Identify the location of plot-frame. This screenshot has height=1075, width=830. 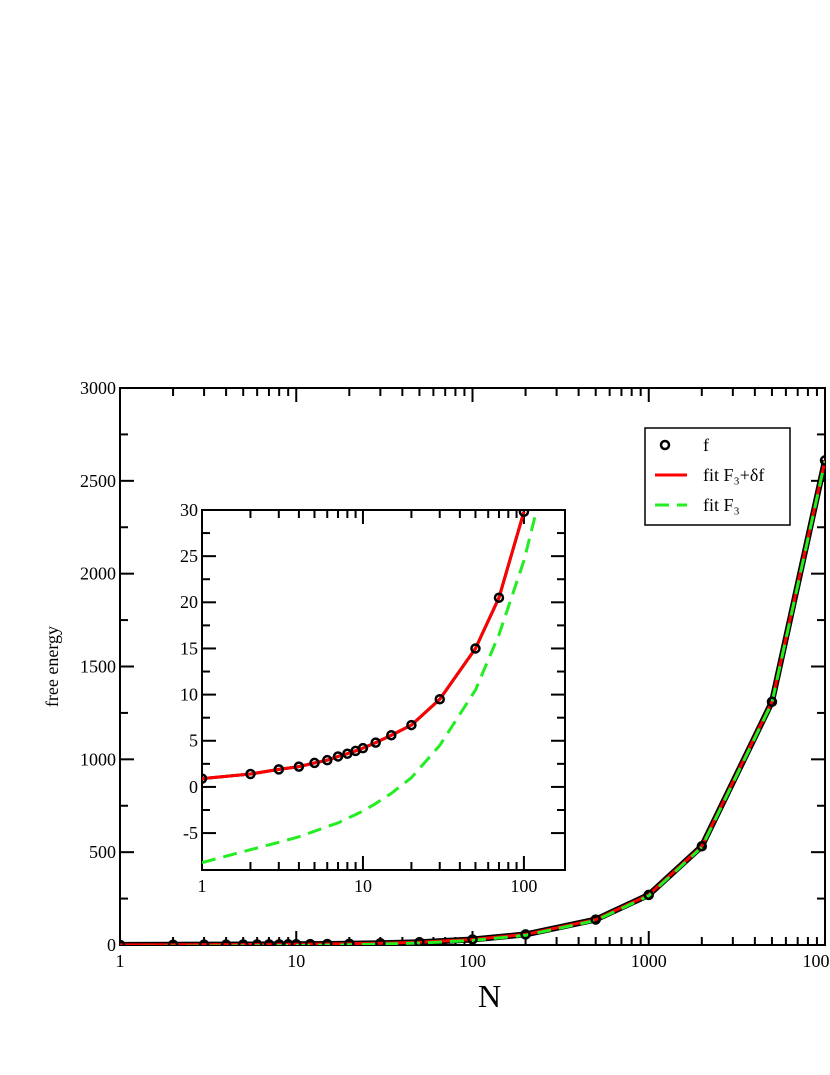
(383, 690).